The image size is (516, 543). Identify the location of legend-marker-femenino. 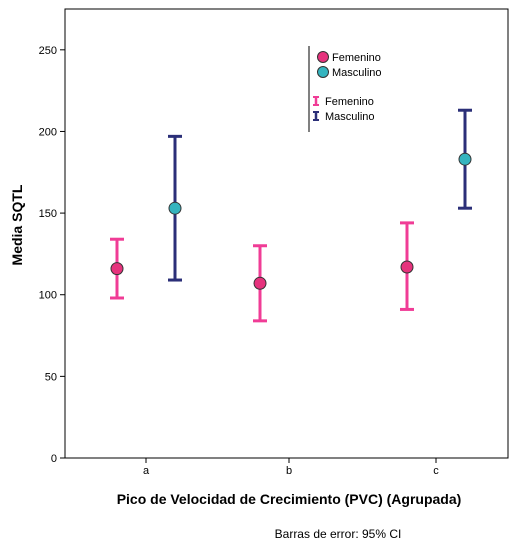
(323, 57).